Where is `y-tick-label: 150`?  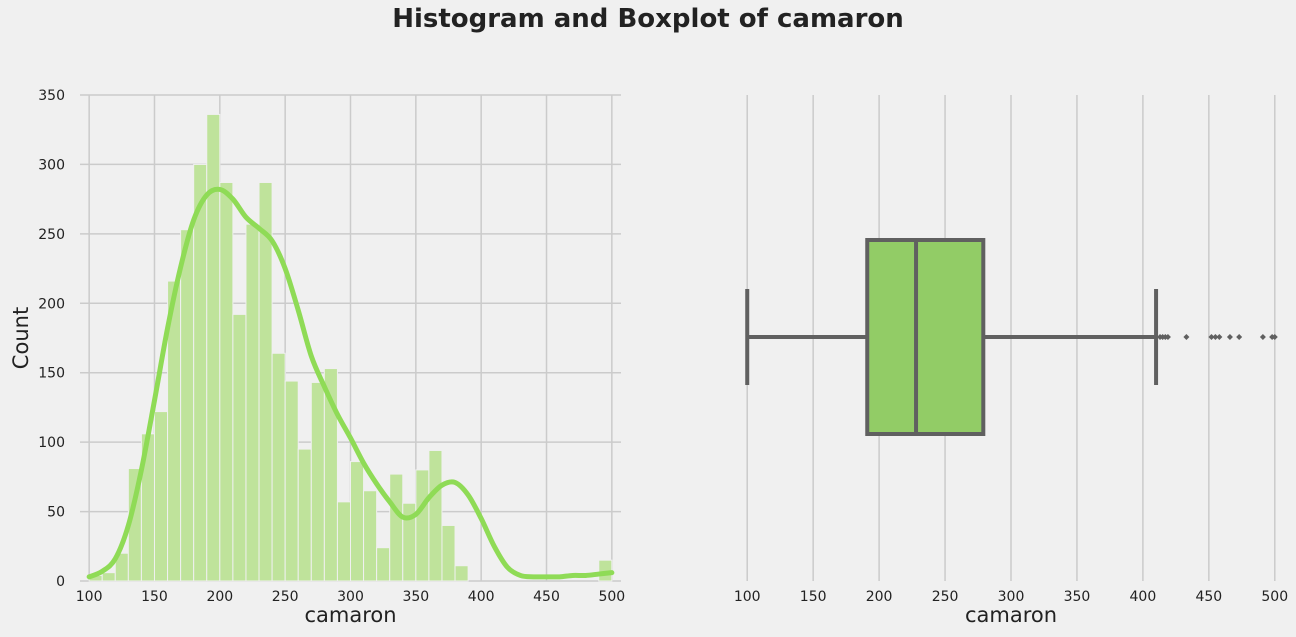
y-tick-label: 150 is located at coordinates (51, 374).